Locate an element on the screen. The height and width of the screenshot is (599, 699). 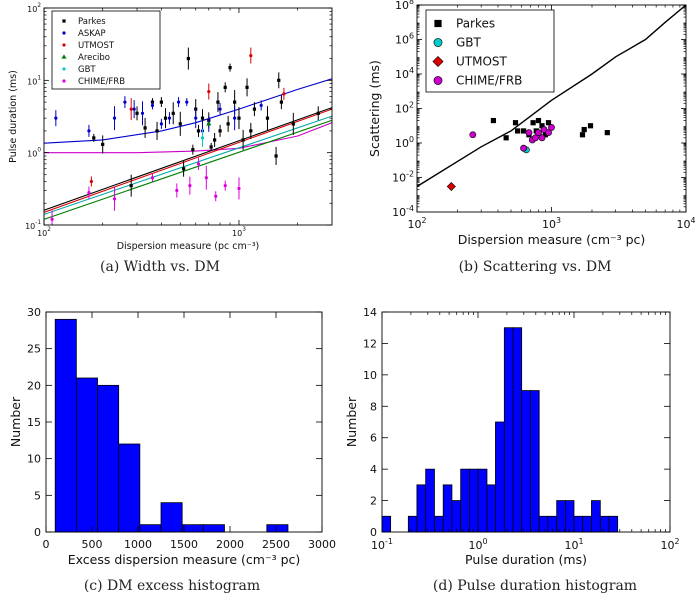
y-tick-label: 10⁻⁴ is located at coordinates (403, 211).